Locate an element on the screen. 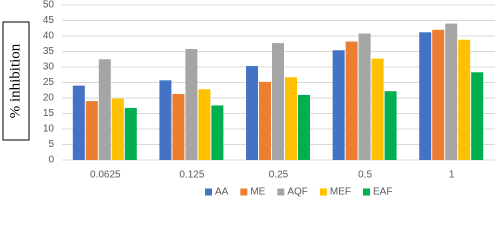 This screenshot has height=240, width=500. y-tick-label: 40 is located at coordinates (49, 36).